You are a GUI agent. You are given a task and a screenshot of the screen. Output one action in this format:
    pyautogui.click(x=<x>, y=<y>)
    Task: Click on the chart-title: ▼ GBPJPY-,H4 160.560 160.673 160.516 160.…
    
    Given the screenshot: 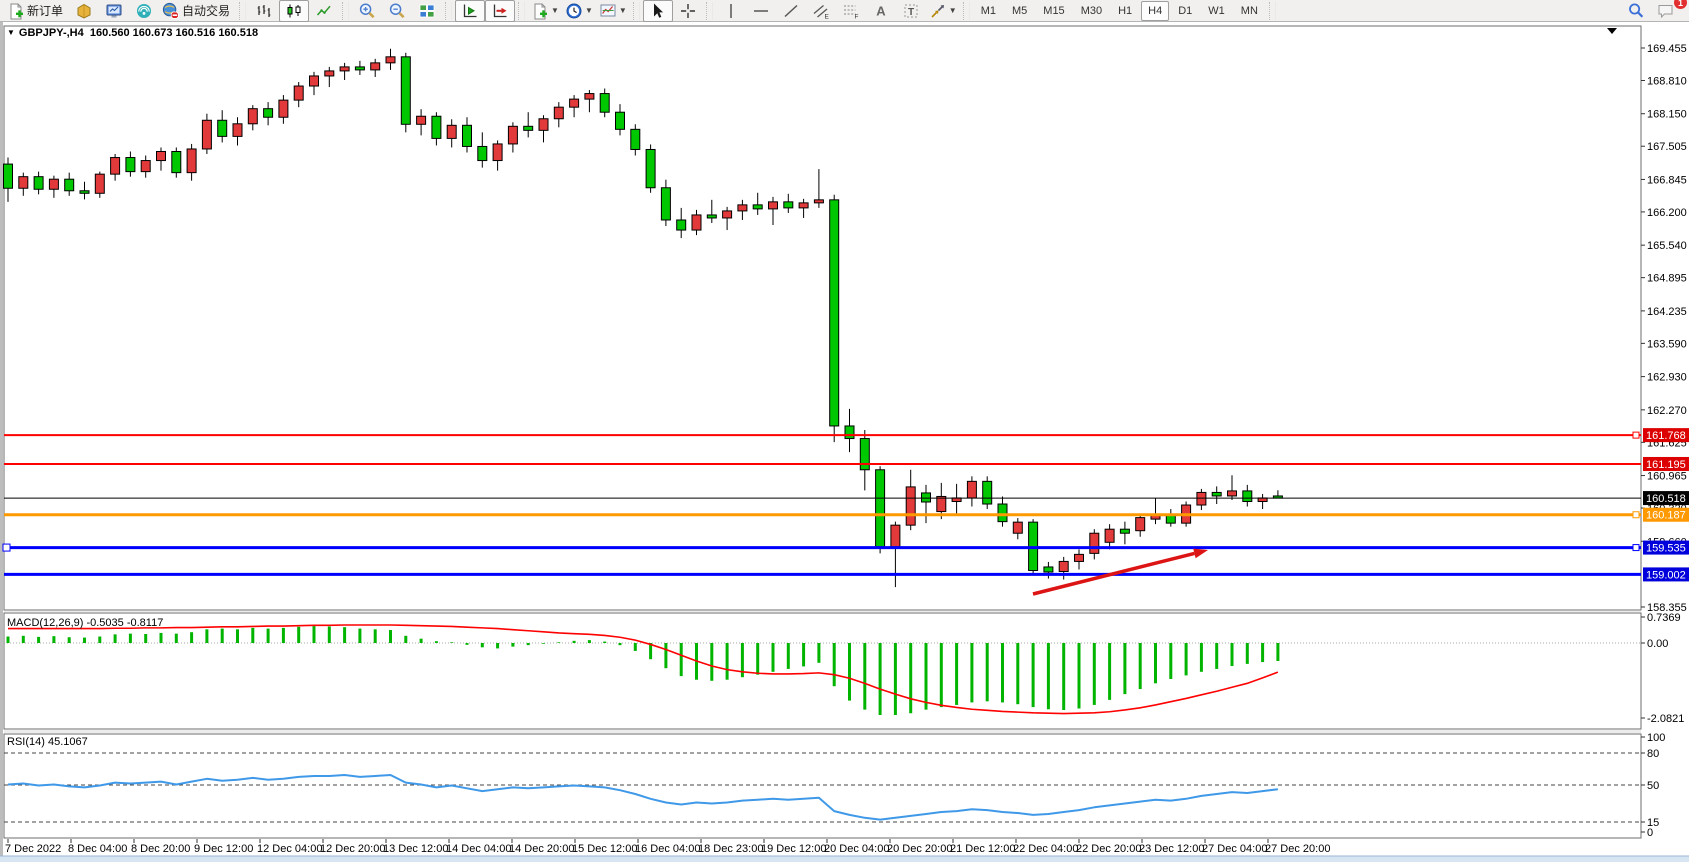 What is the action you would take?
    pyautogui.click(x=132, y=33)
    